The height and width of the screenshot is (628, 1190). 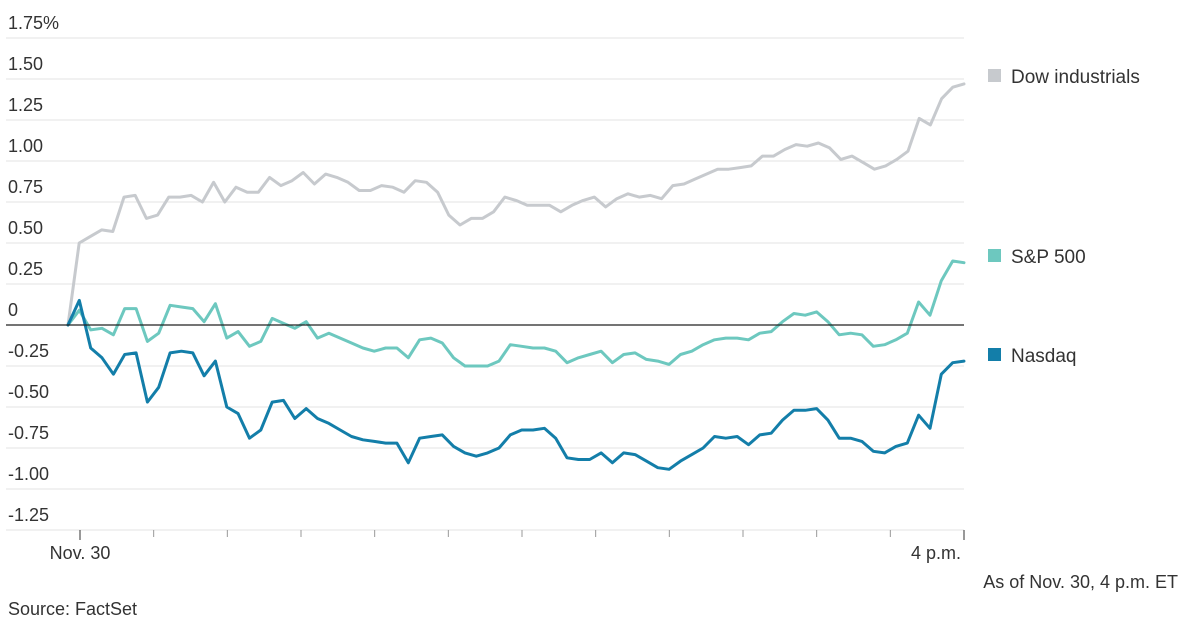 I want to click on y-tick-label: 0.25, so click(x=25, y=269).